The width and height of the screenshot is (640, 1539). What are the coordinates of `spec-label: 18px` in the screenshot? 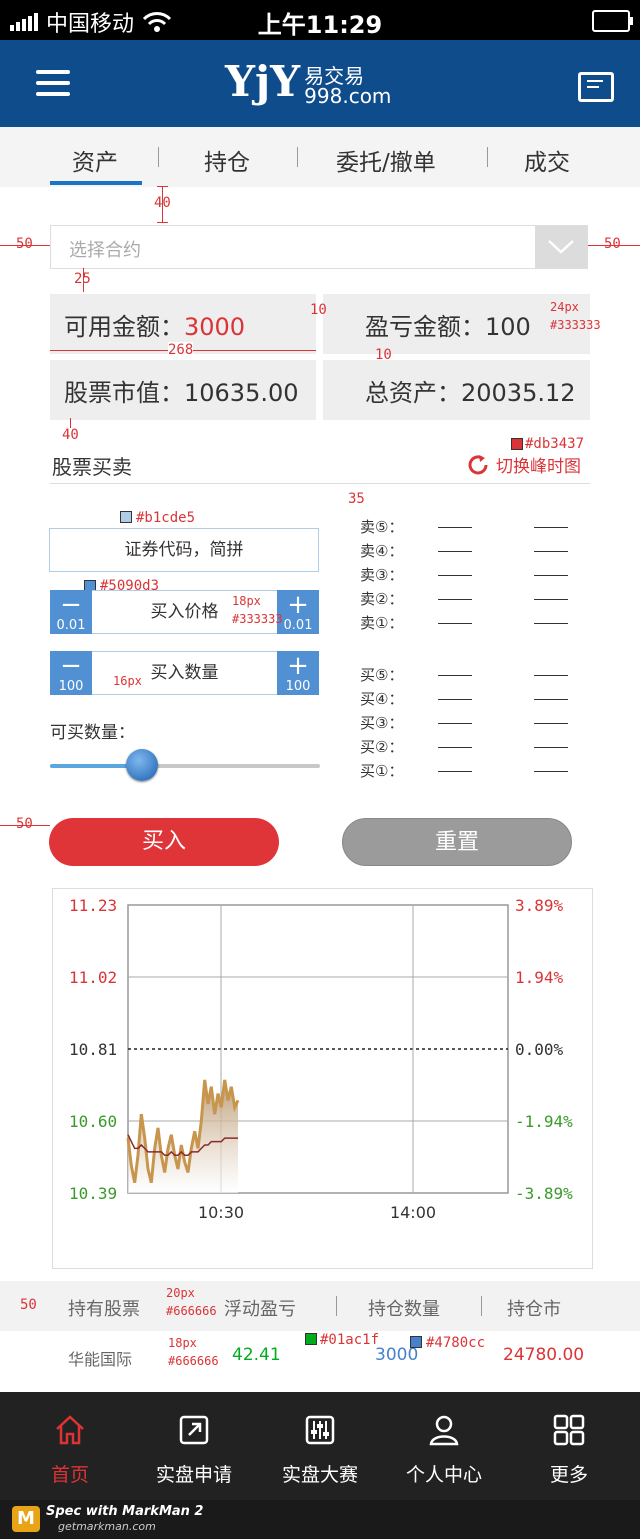 It's located at (246, 601).